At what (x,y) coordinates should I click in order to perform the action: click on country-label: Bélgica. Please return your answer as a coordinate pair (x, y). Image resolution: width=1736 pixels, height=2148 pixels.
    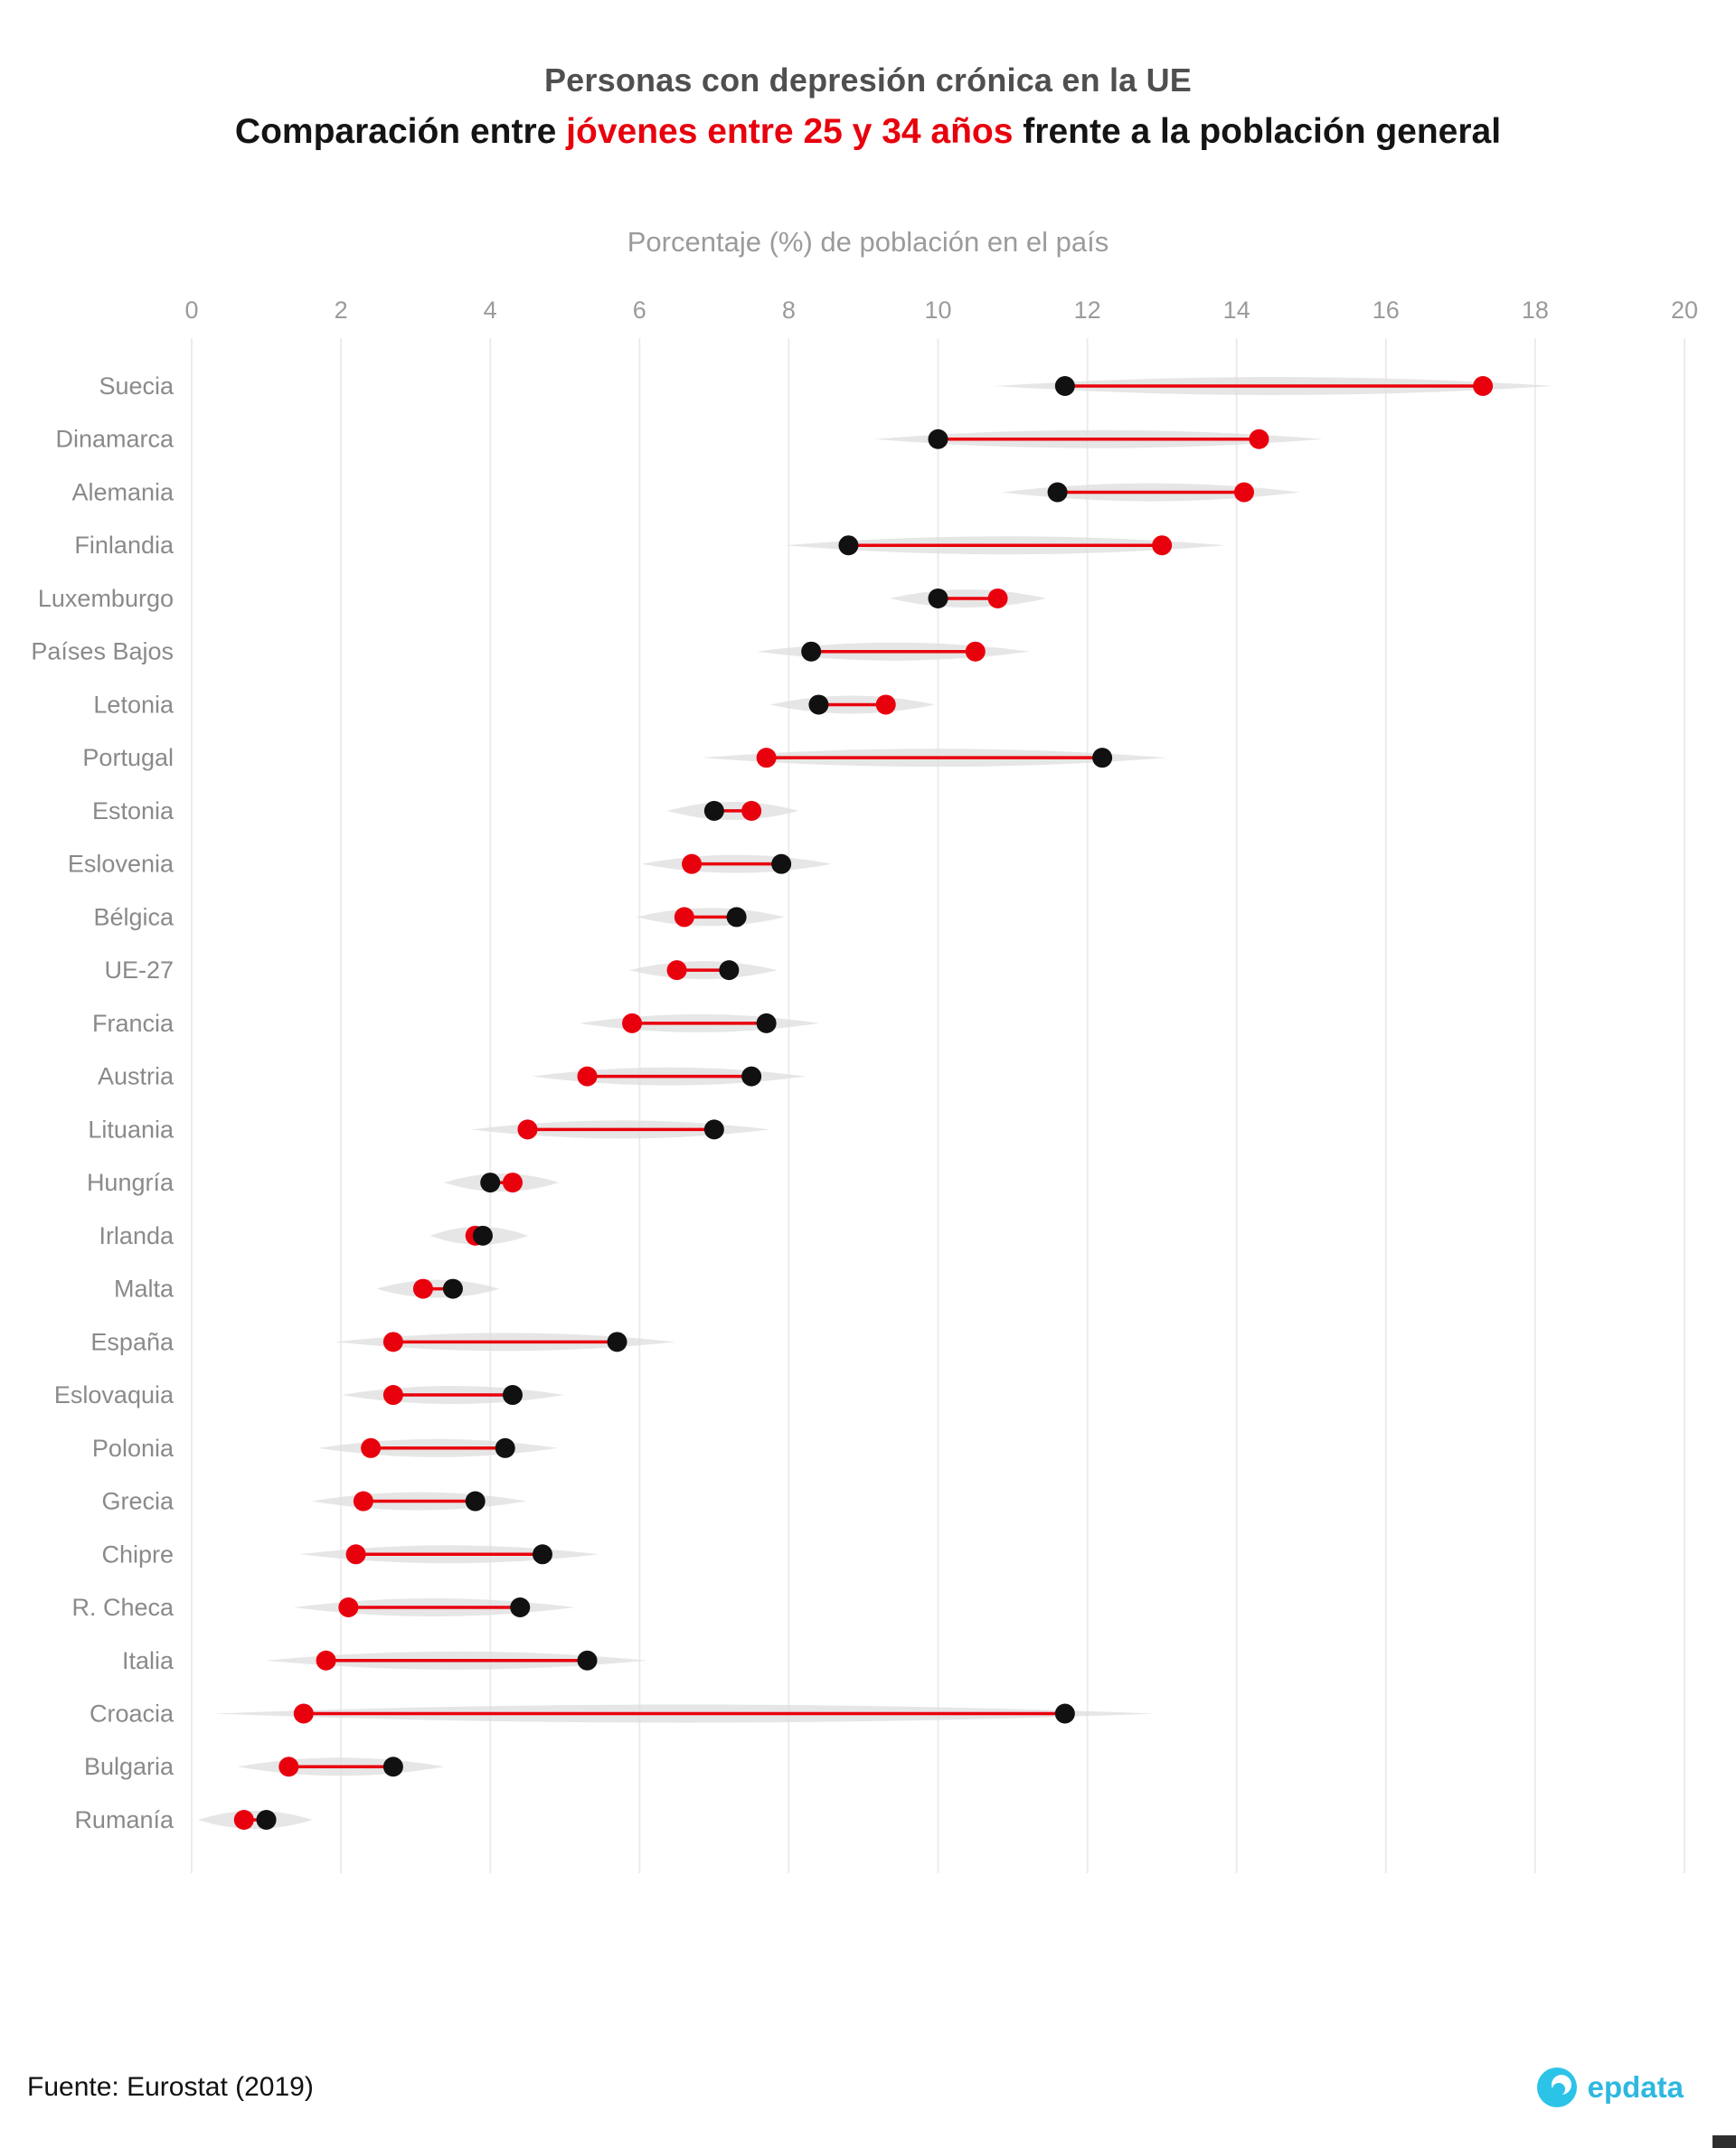
    Looking at the image, I should click on (134, 917).